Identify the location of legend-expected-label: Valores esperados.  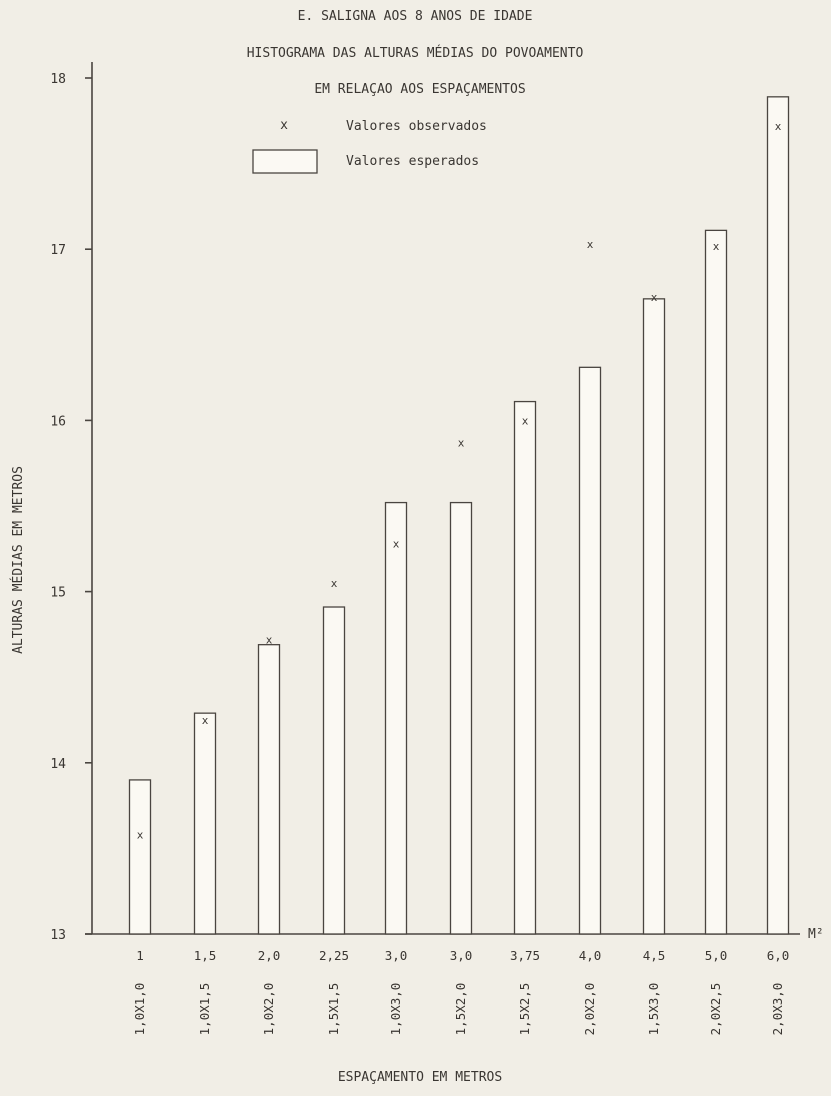
(412, 161).